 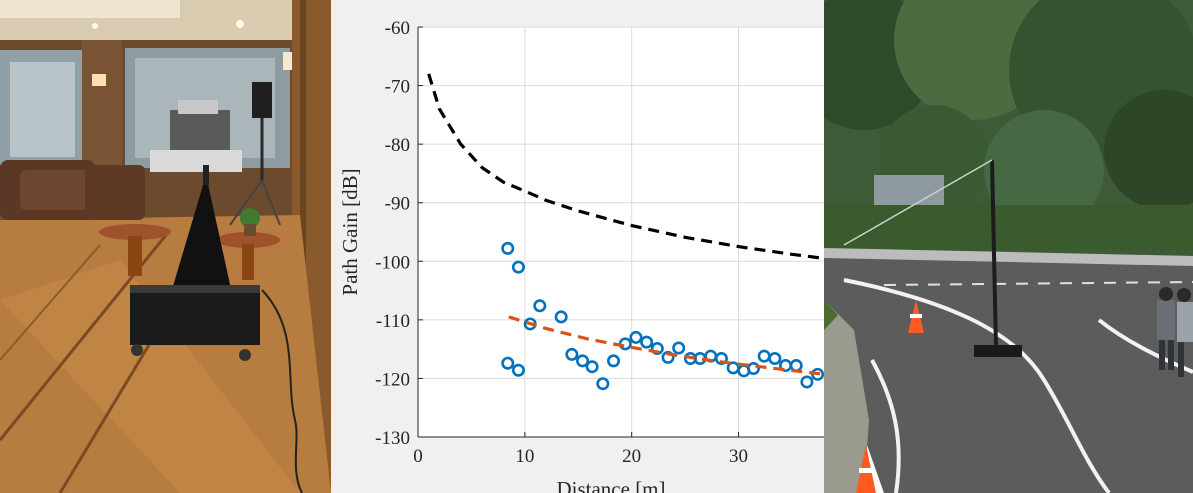 I want to click on y-tick-label: -110, so click(x=393, y=321).